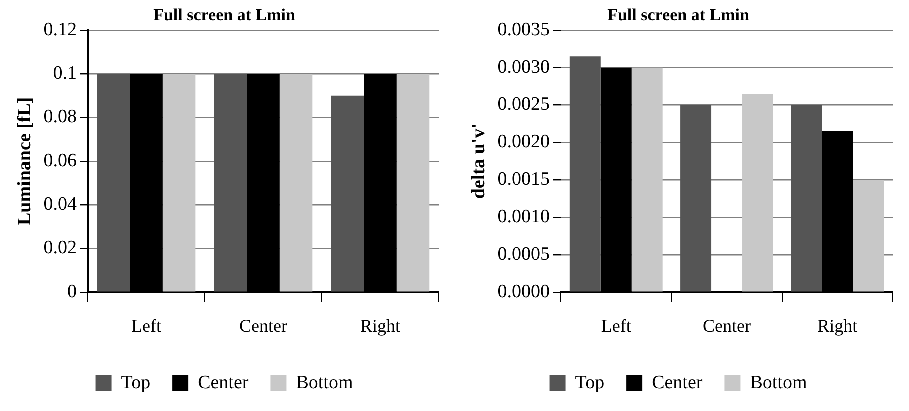  Describe the element at coordinates (524, 29) in the screenshot. I see `y-tick-label: 0.0035` at that location.